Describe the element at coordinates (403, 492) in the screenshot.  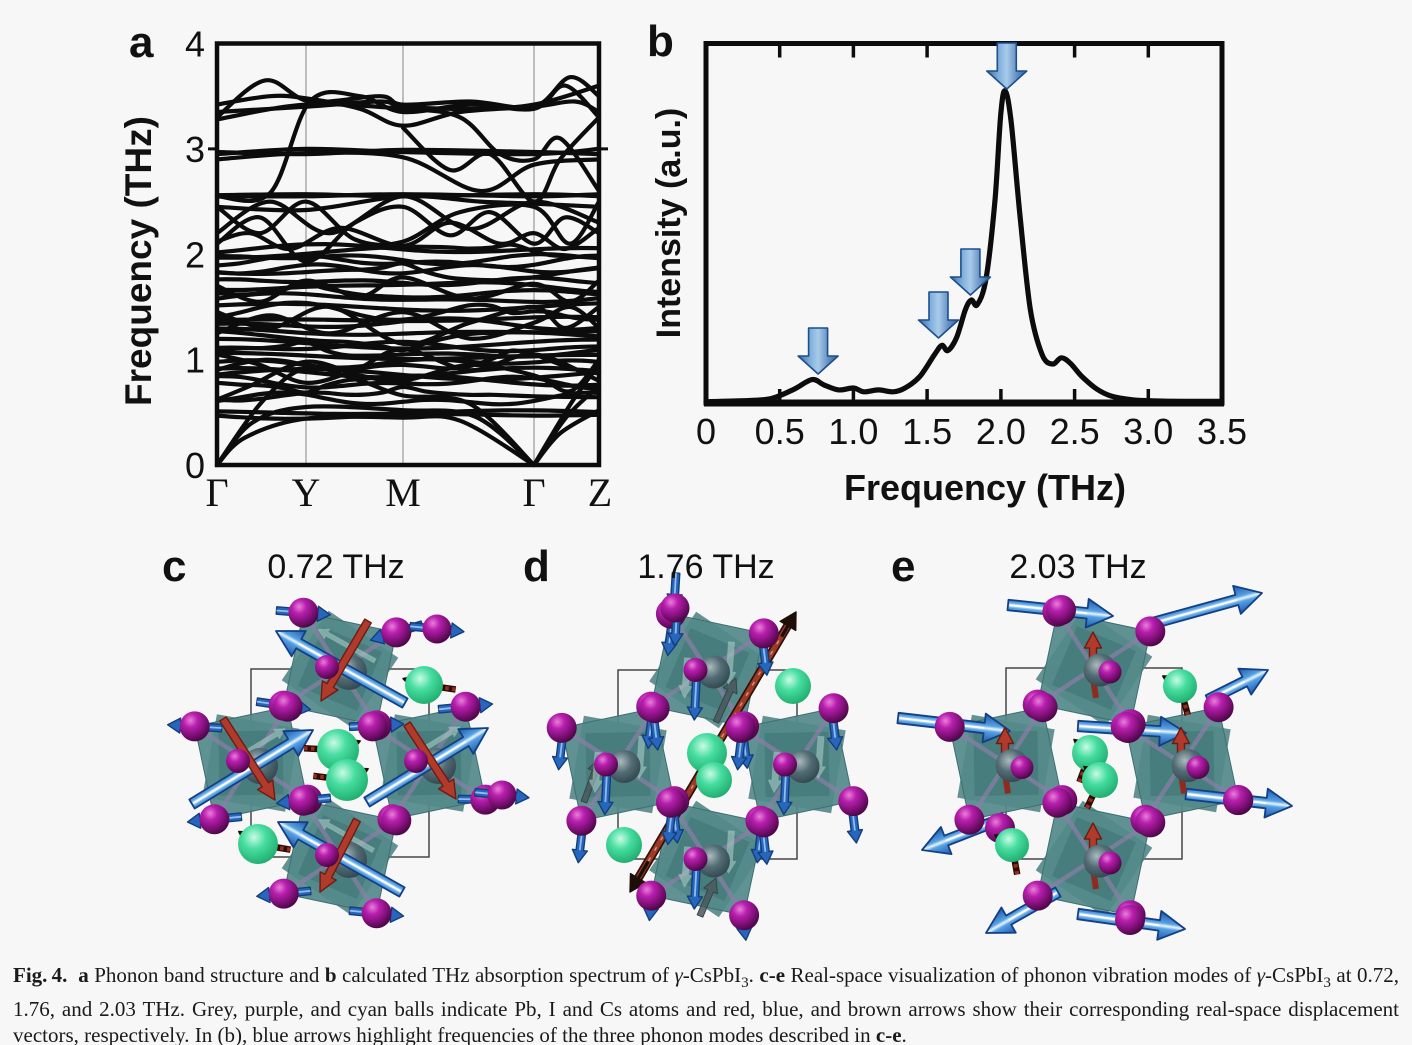
I see `svg-text: M` at that location.